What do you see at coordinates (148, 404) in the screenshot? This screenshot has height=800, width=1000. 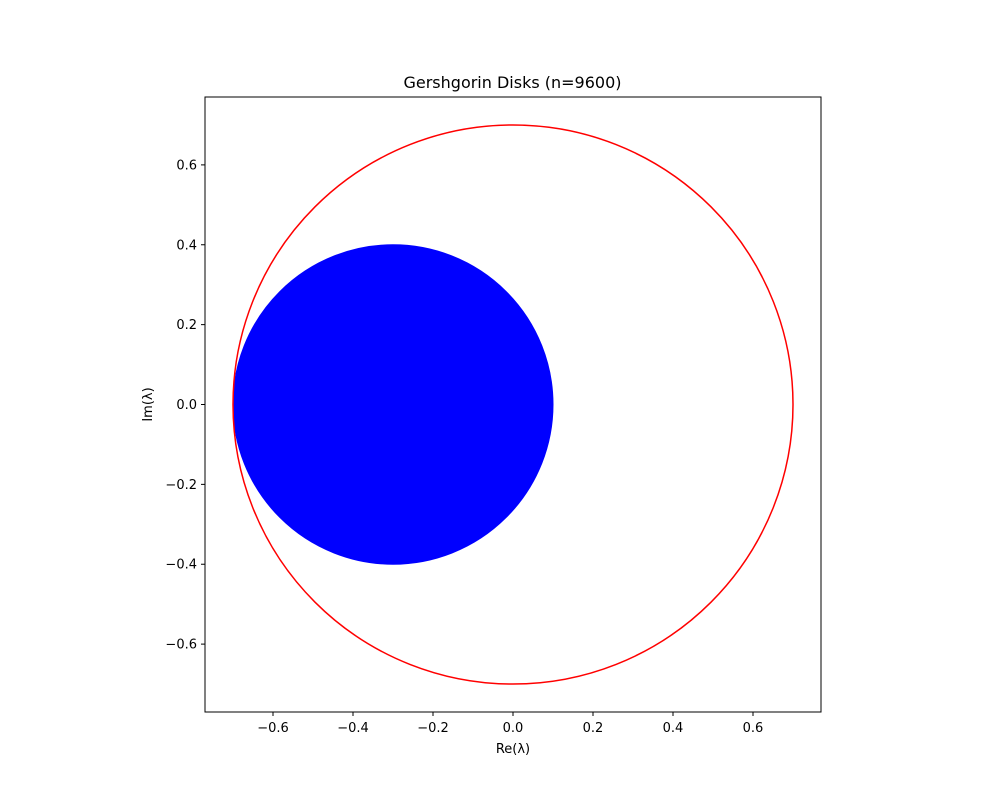 I see `y-axis-label: Im(λ)` at bounding box center [148, 404].